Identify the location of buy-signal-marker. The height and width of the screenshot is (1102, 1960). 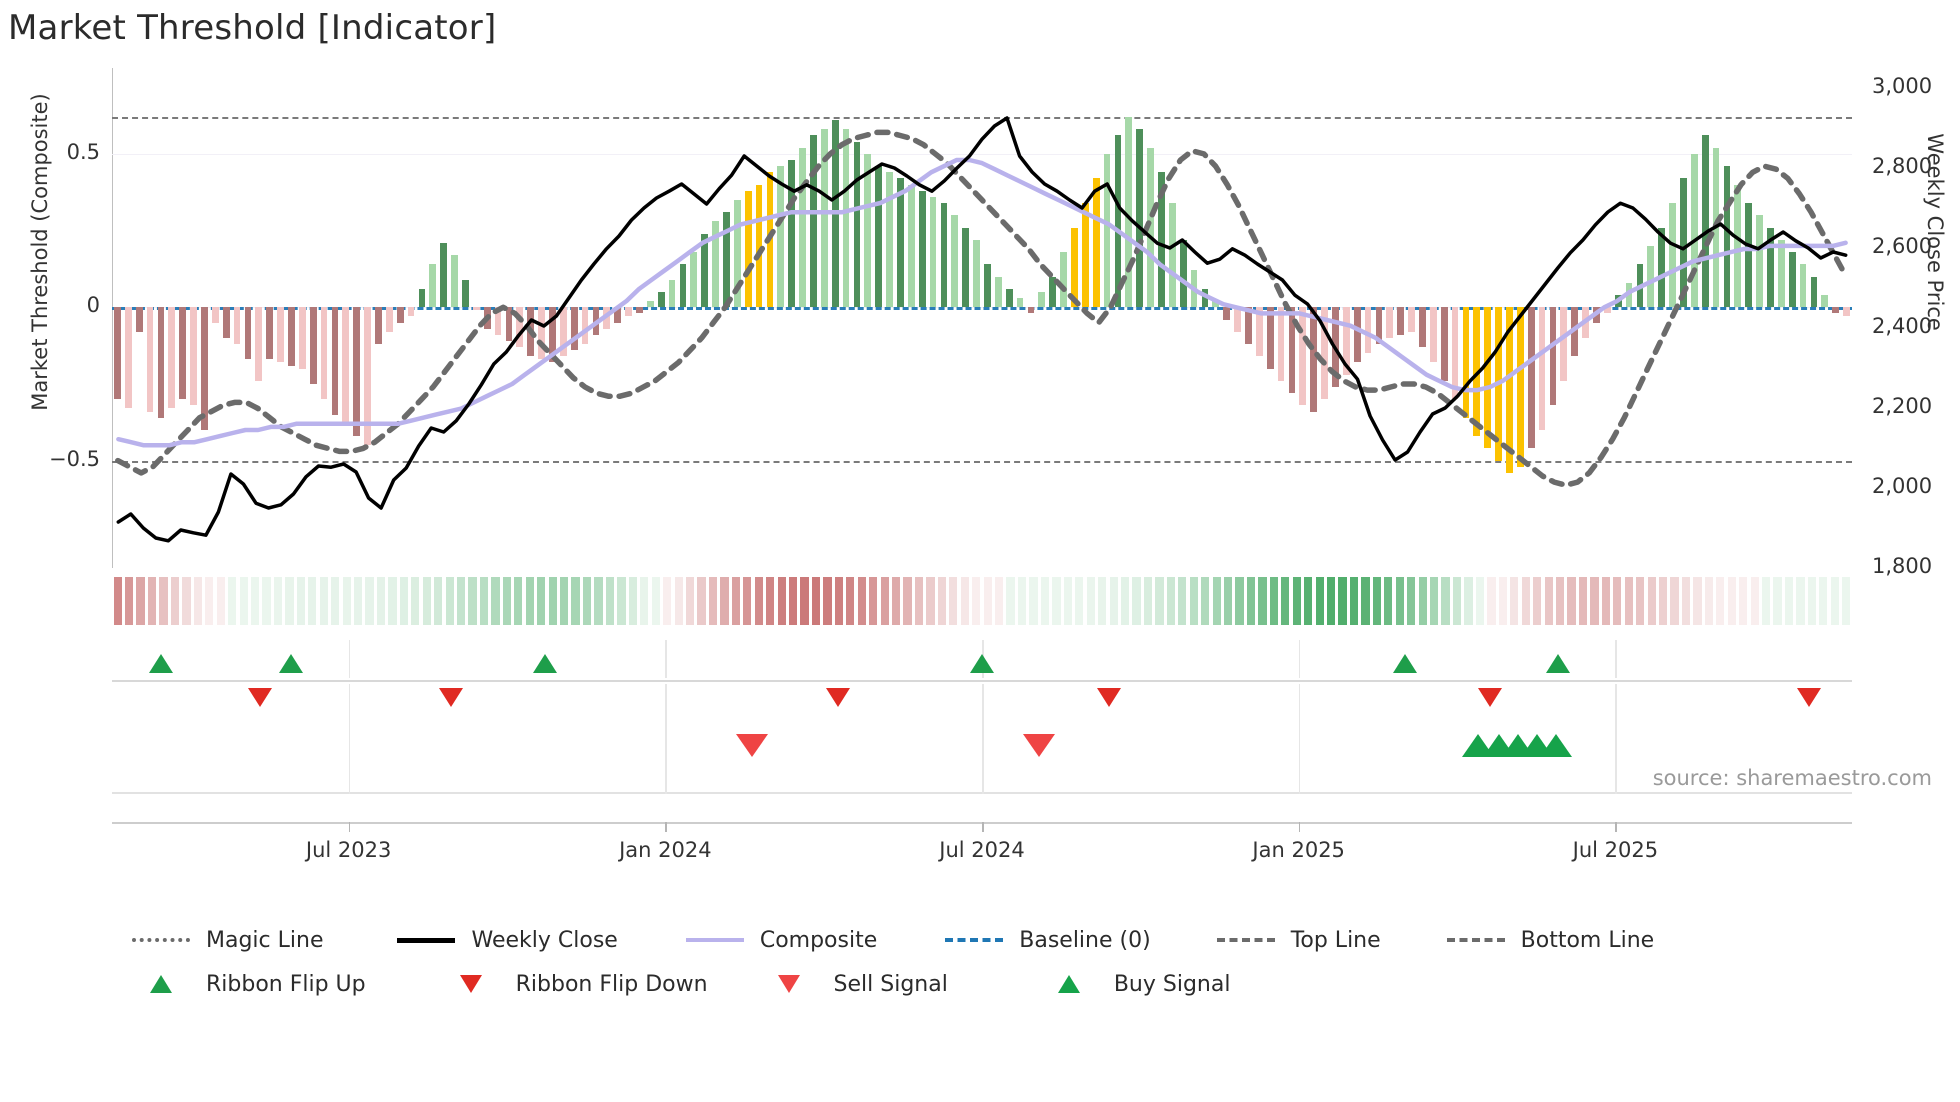
(1556, 745).